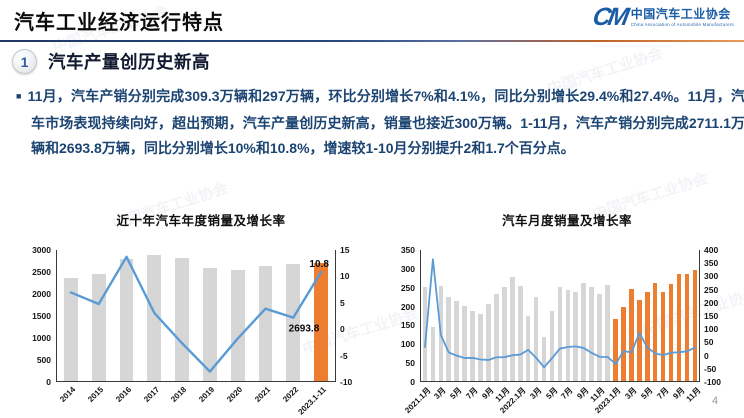  What do you see at coordinates (151, 394) in the screenshot?
I see `x-tick-label: 2017` at bounding box center [151, 394].